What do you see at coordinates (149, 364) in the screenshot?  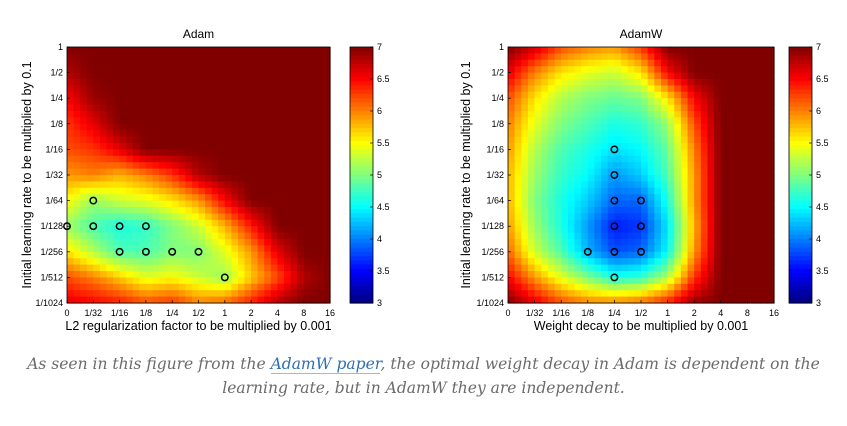 I see `caption-text-before: As seen in this figure from the` at bounding box center [149, 364].